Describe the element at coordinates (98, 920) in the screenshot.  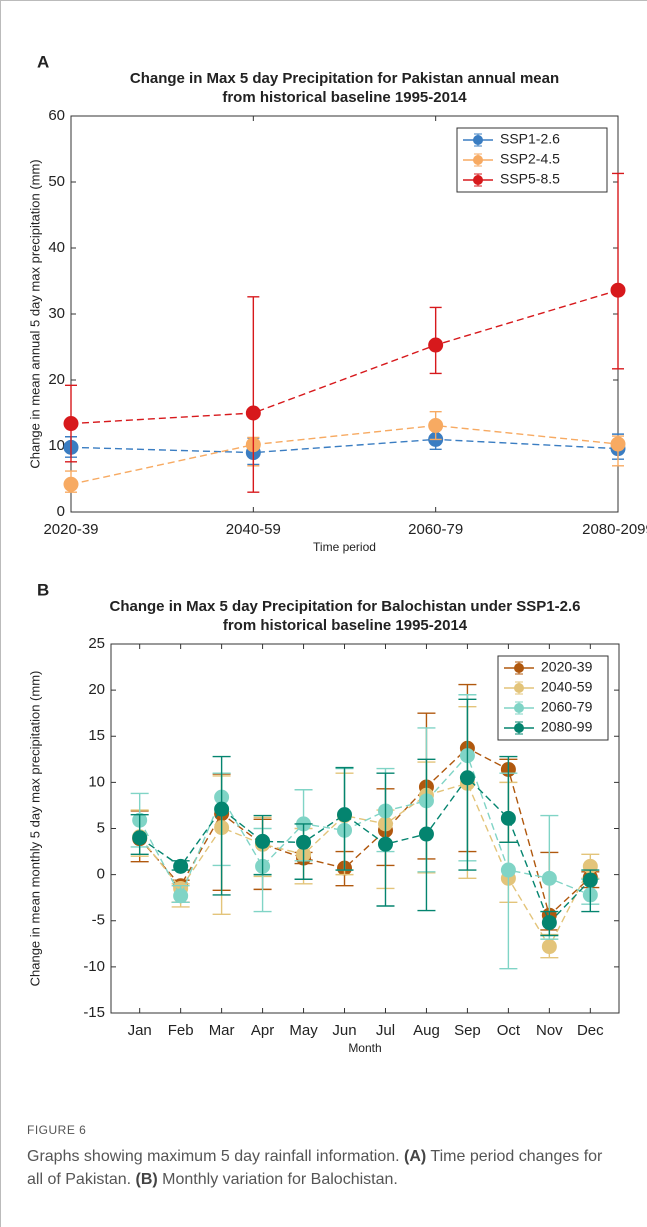
I see `y-tick-label: -5` at that location.